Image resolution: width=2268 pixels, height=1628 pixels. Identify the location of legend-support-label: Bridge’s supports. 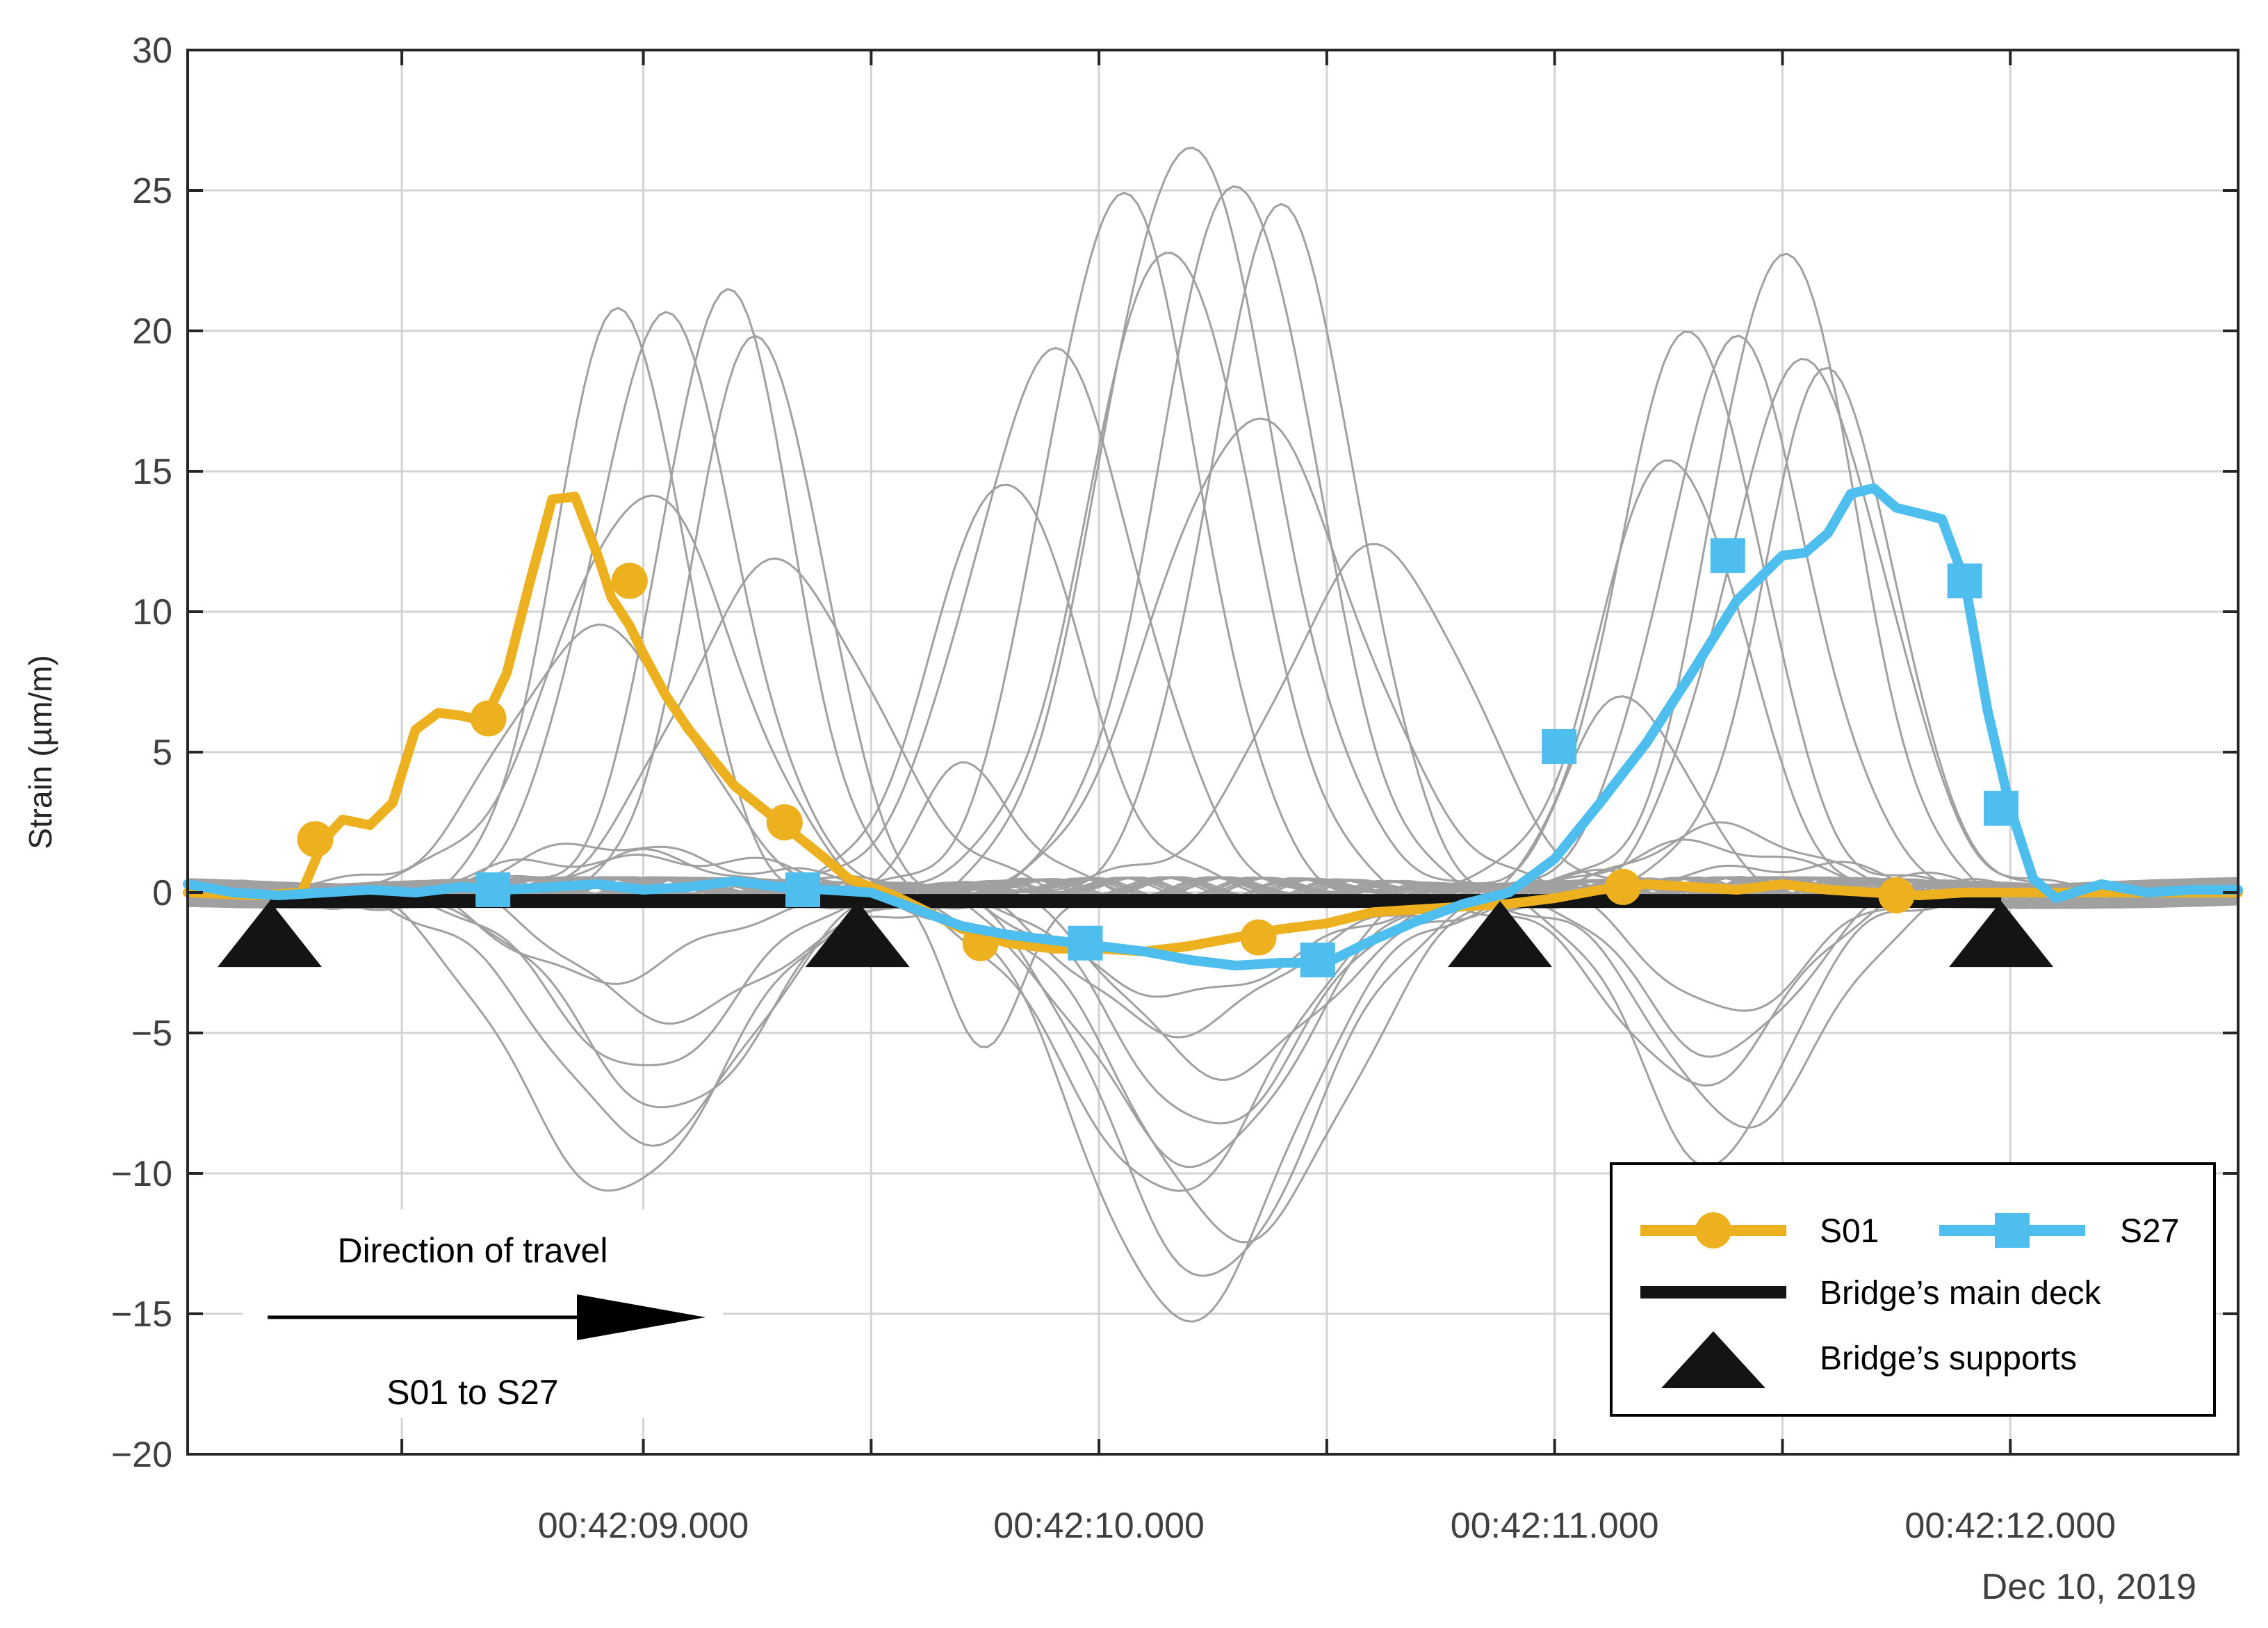
(1948, 1358).